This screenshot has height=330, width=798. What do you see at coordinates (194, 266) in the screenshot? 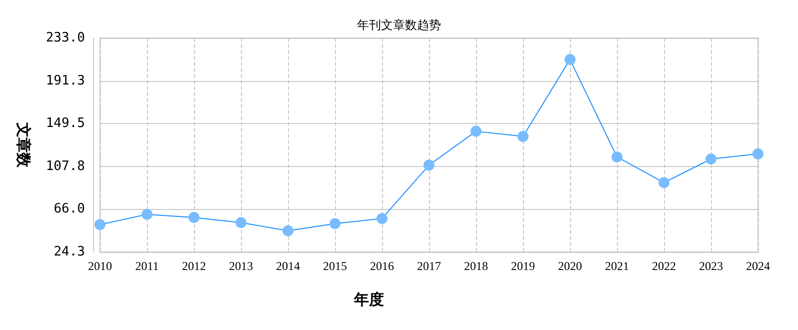
I see `x-tick-label: 2012` at bounding box center [194, 266].